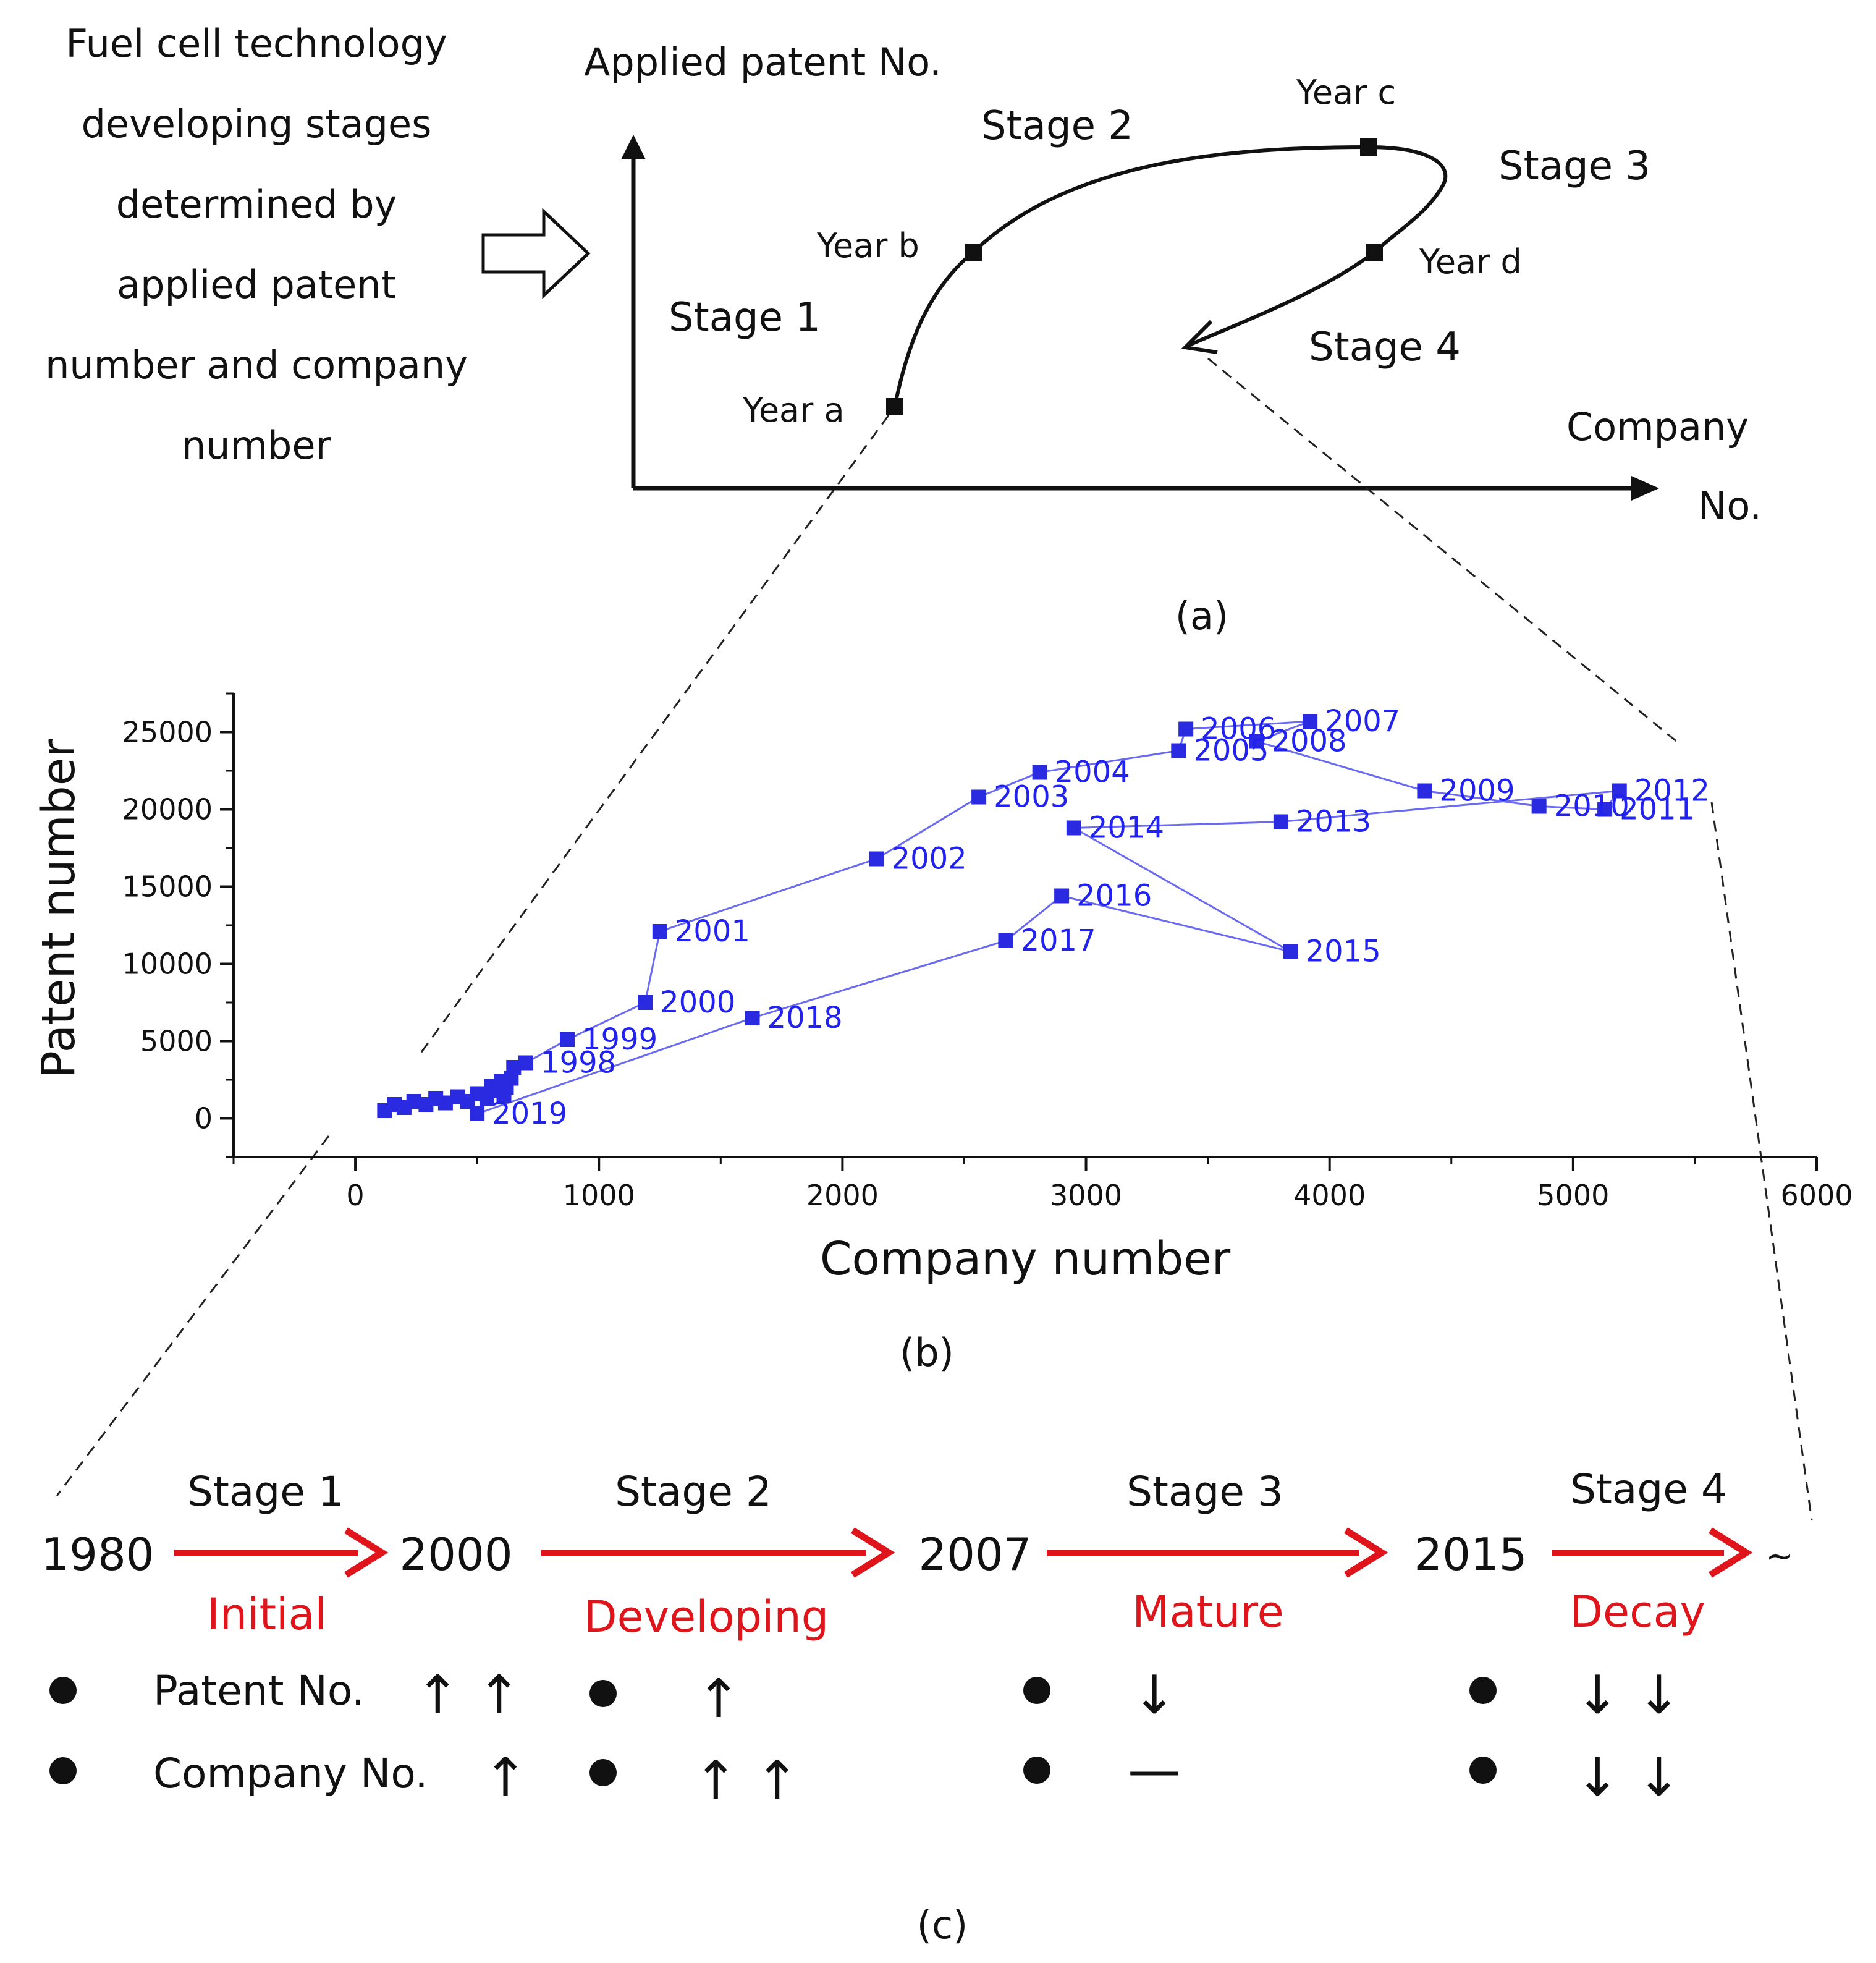 Image resolution: width=1876 pixels, height=1963 pixels. What do you see at coordinates (167, 964) in the screenshot?
I see `y-tick-label: 10000` at bounding box center [167, 964].